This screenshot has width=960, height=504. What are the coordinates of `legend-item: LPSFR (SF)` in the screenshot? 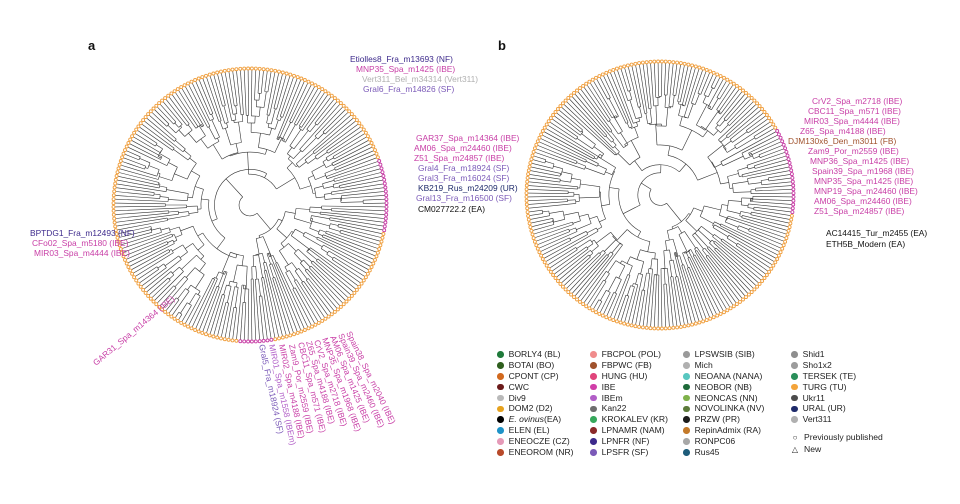 It's located at (629, 452).